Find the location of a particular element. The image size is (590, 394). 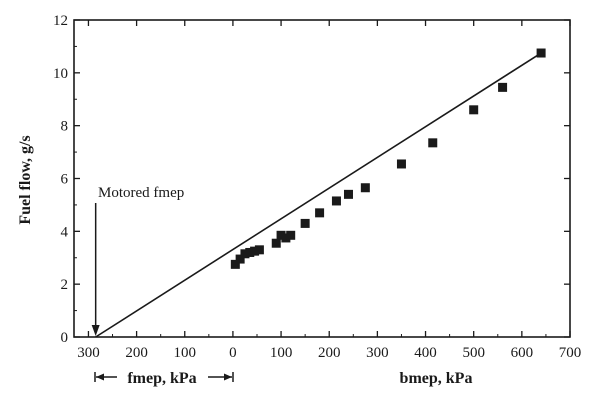

fmep-axis-title: fmep, kPa is located at coordinates (161, 378).